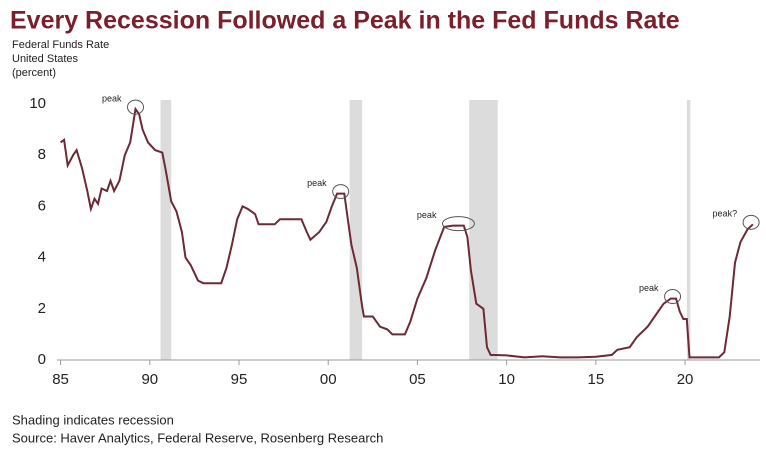 This screenshot has width=766, height=456. What do you see at coordinates (149, 379) in the screenshot?
I see `x-tick-label: 90` at bounding box center [149, 379].